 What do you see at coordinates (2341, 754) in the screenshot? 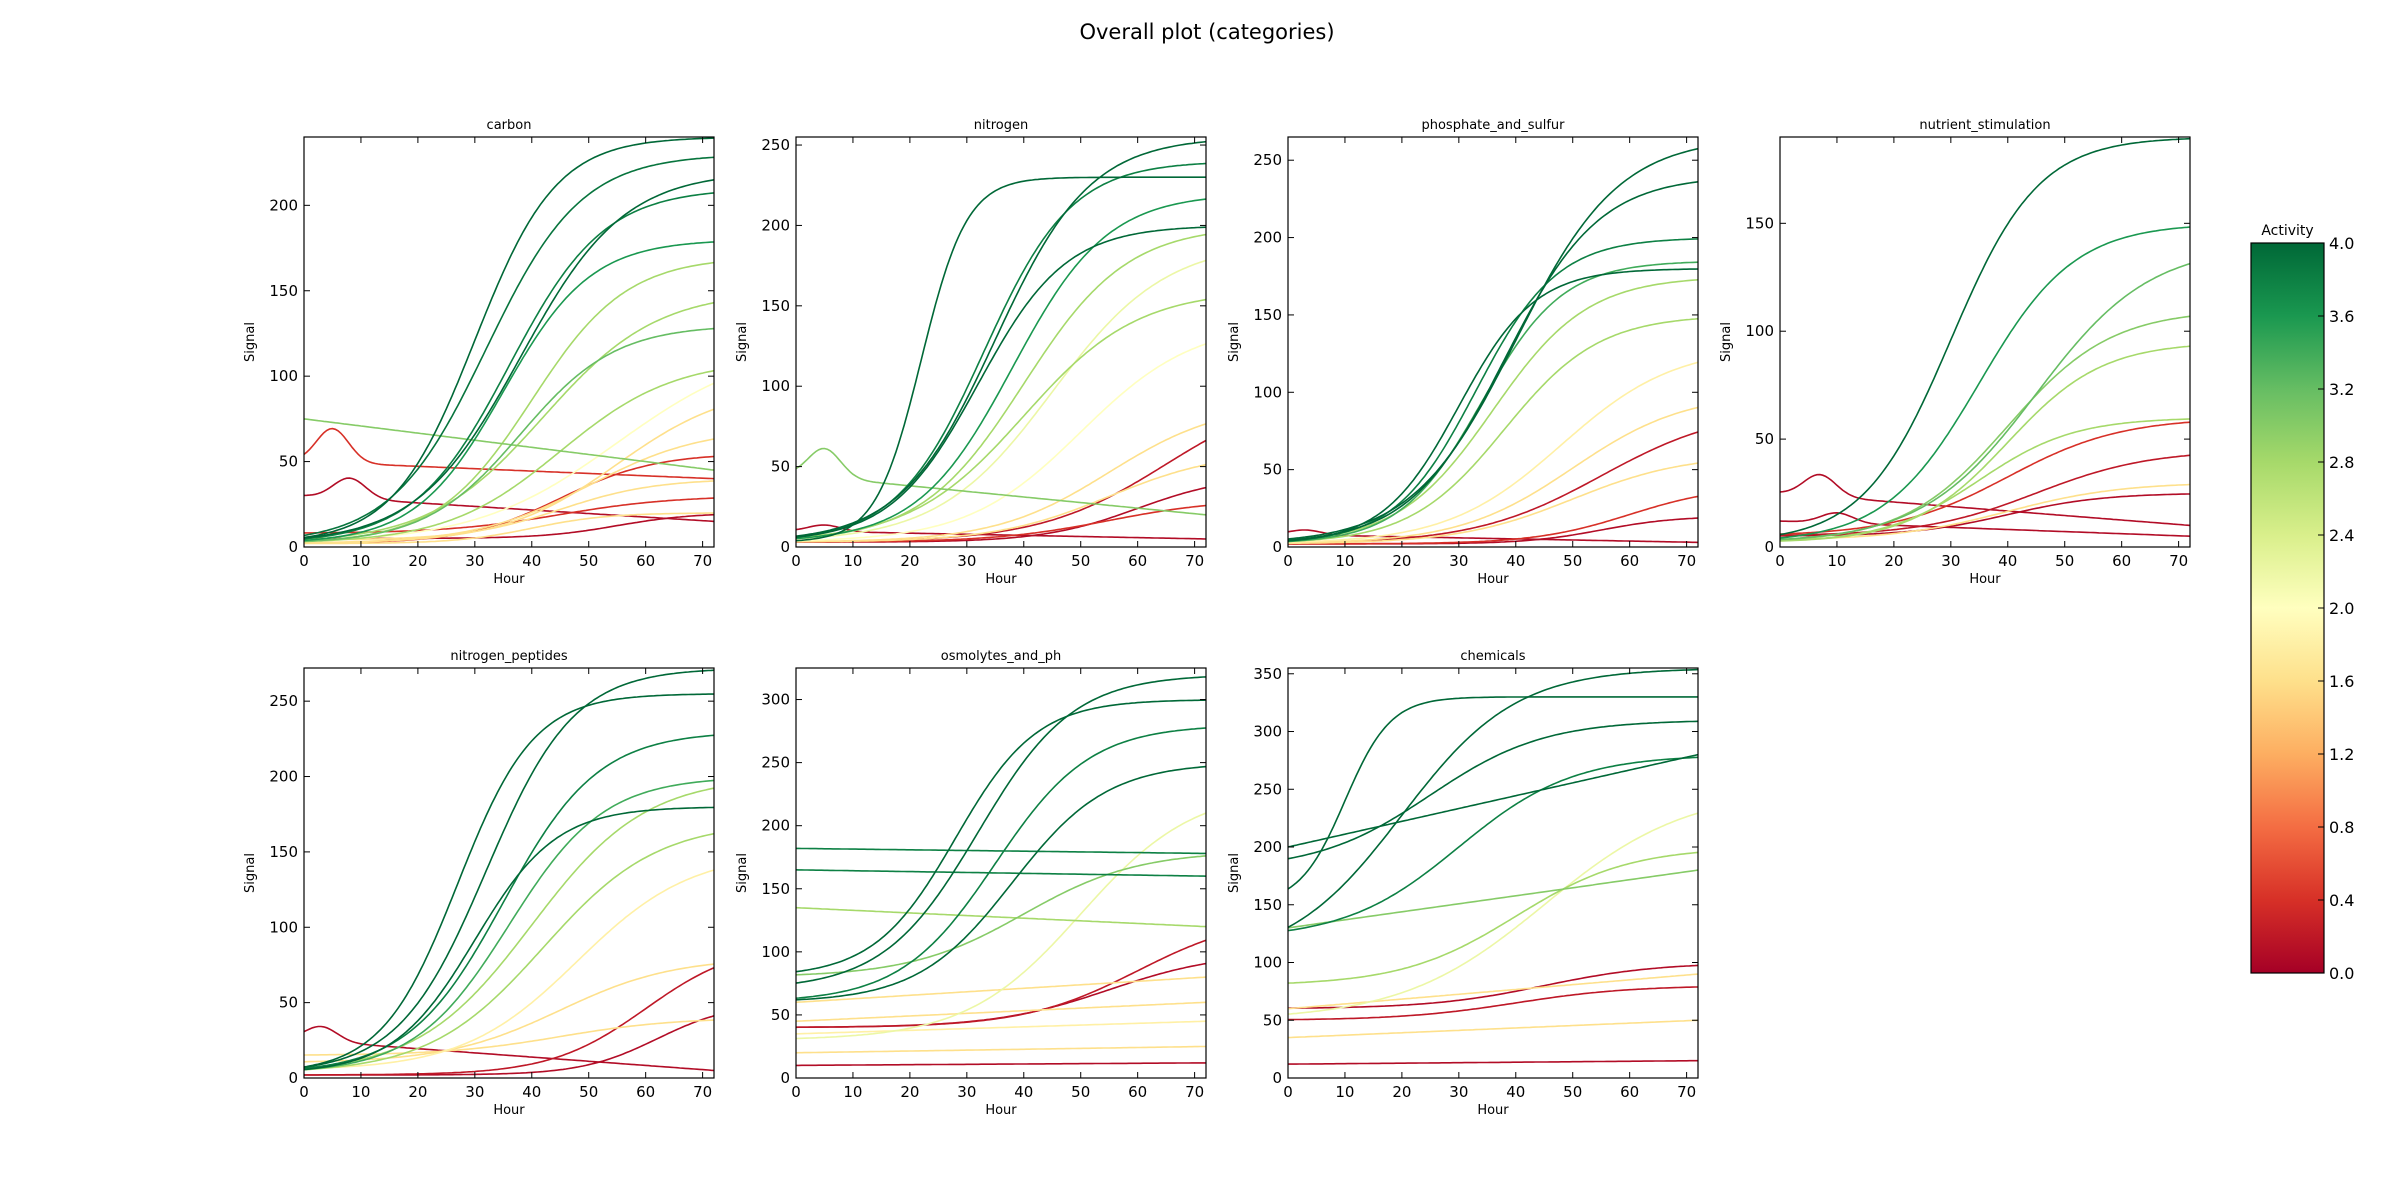
I see `colorbar-tick-label: 1.2` at bounding box center [2341, 754].